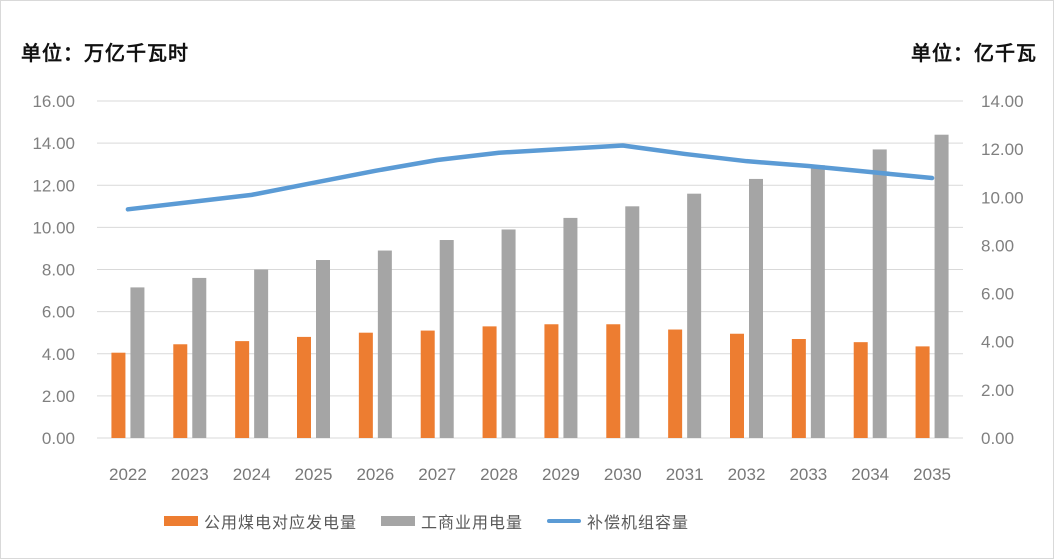 Image resolution: width=1054 pixels, height=559 pixels. I want to click on bar-commercial-consumption-2033, so click(817, 301).